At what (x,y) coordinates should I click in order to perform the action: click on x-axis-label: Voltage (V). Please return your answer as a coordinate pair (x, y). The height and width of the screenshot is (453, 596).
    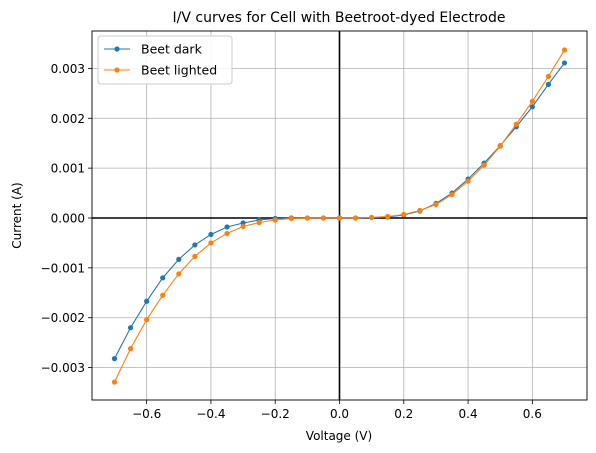
    Looking at the image, I should click on (339, 436).